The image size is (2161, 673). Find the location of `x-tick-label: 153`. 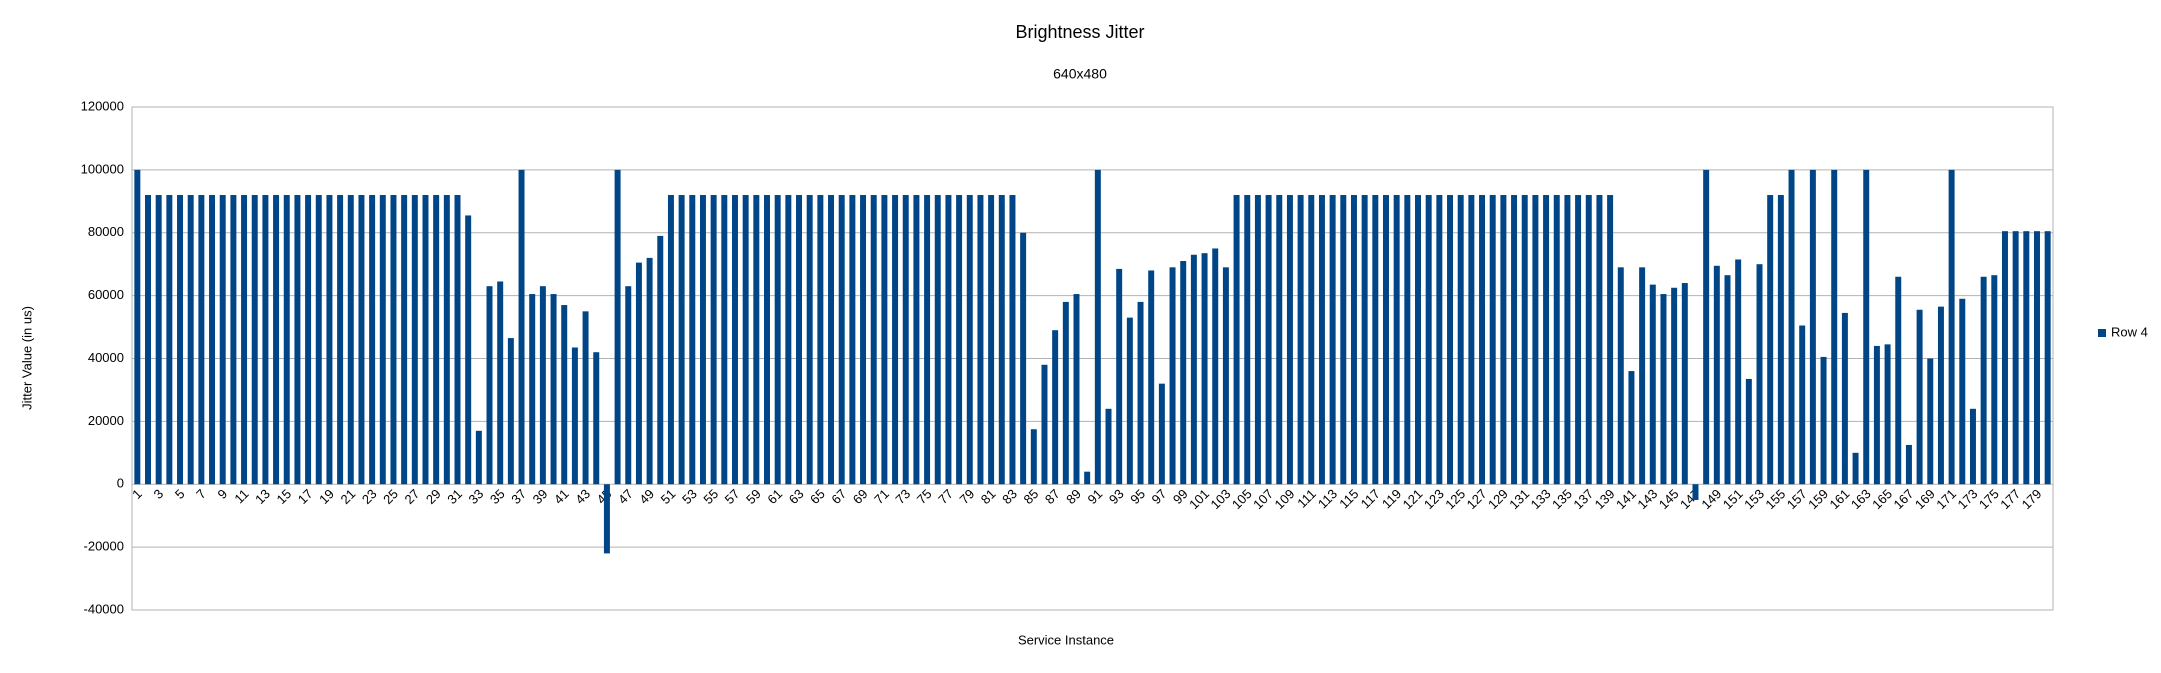

x-tick-label: 153 is located at coordinates (1754, 499).